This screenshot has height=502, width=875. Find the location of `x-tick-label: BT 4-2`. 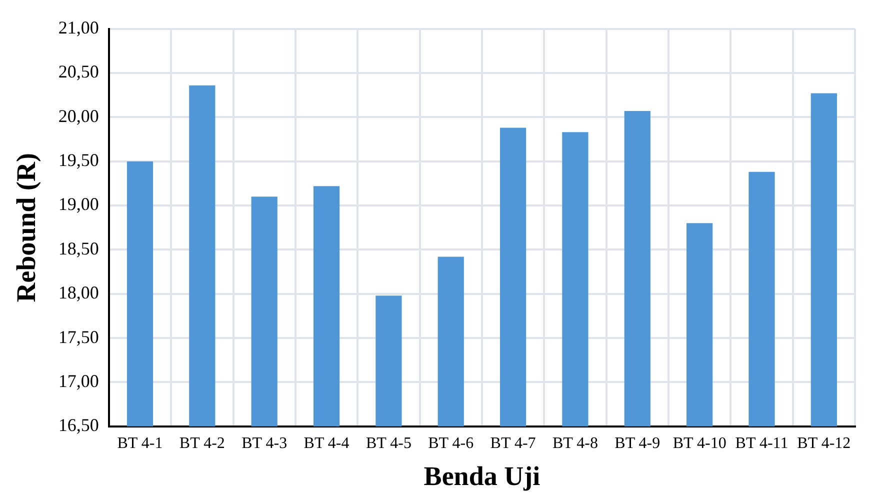

x-tick-label: BT 4-2 is located at coordinates (202, 443).